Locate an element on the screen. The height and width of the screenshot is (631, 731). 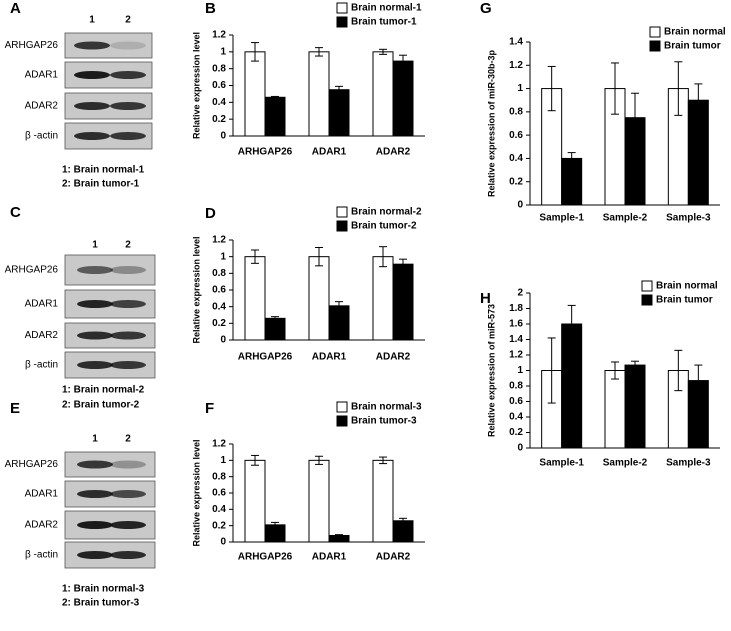
x-tick-label: Sample-1 is located at coordinates (561, 218).